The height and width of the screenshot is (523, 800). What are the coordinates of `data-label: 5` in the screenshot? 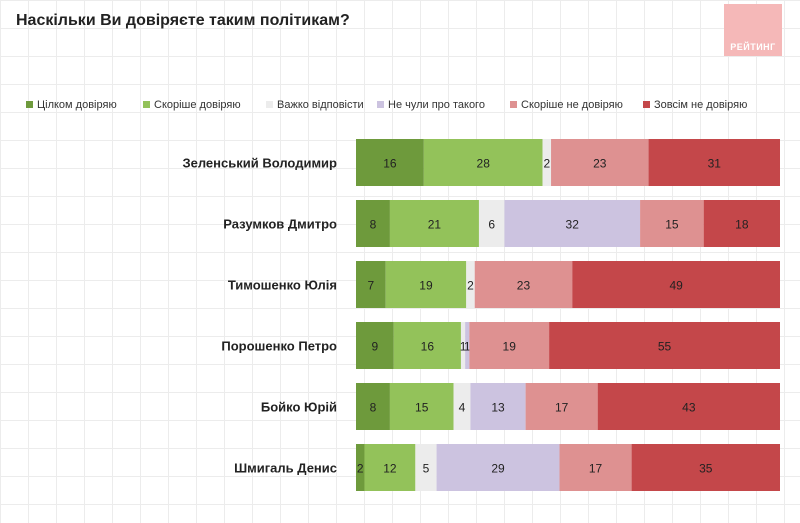 It's located at (426, 469).